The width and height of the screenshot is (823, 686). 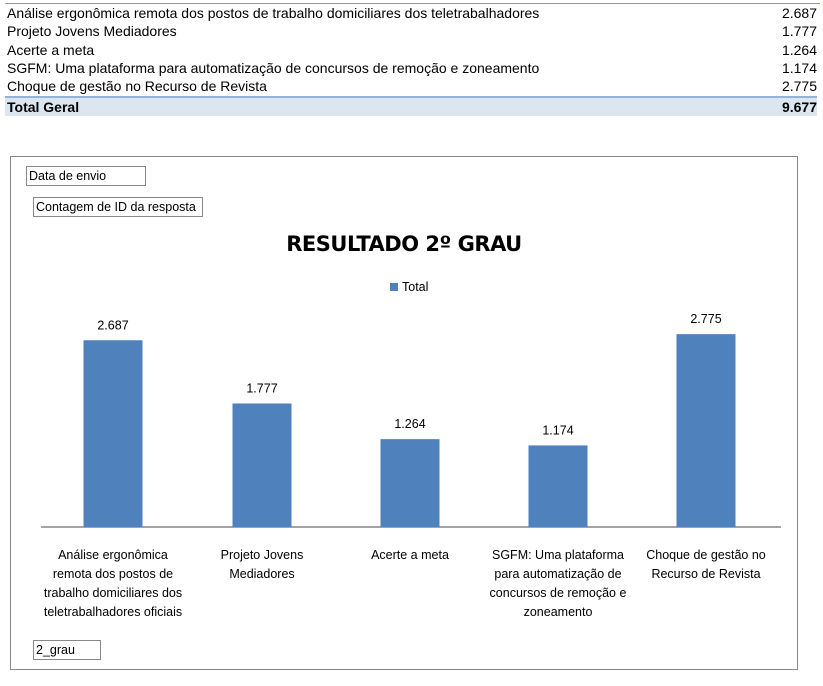 I want to click on row-value: 9.677, so click(x=799, y=107).